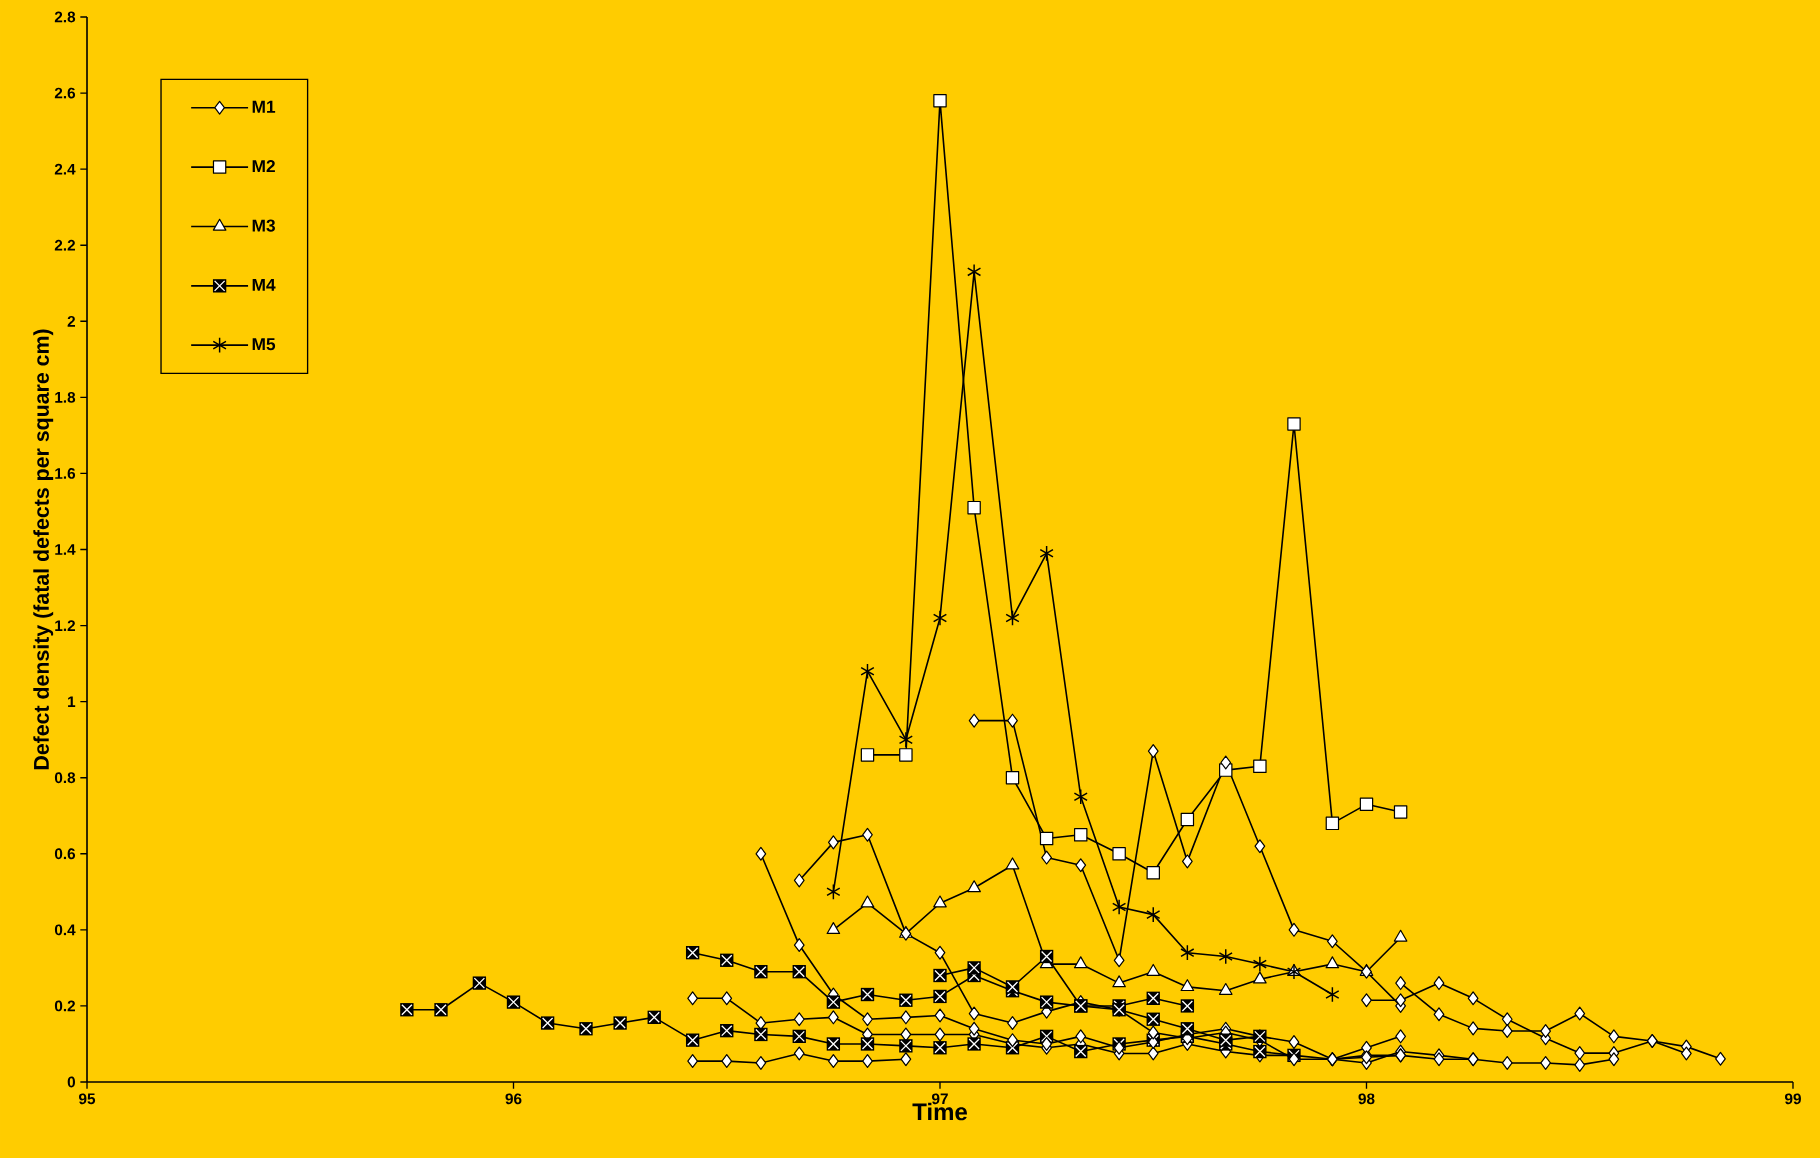 Image resolution: width=1820 pixels, height=1158 pixels. Describe the element at coordinates (64, 245) in the screenshot. I see `y-tick-label: 2.2` at that location.